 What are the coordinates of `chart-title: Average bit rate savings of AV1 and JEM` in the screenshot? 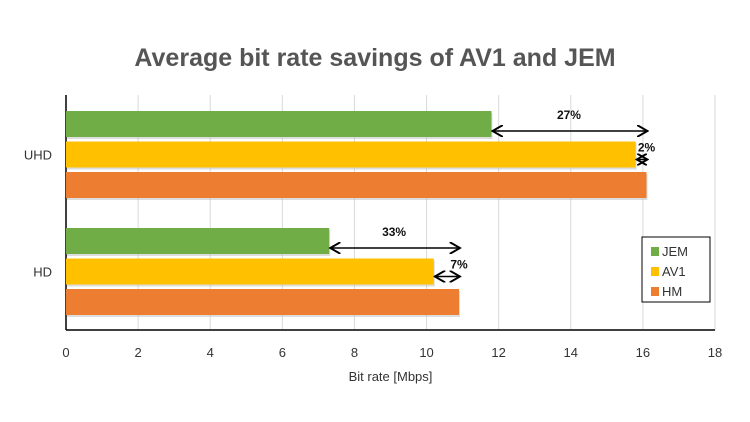 It's located at (375, 58).